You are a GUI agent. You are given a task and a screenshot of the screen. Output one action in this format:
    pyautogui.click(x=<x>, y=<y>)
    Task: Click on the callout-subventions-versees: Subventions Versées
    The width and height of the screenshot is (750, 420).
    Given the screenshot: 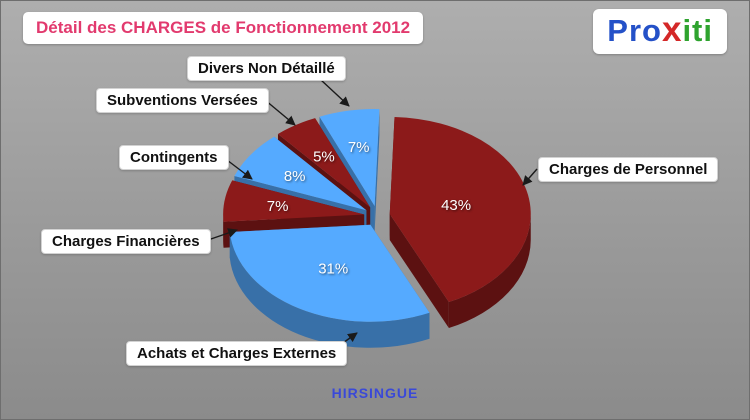 What is the action you would take?
    pyautogui.click(x=182, y=100)
    